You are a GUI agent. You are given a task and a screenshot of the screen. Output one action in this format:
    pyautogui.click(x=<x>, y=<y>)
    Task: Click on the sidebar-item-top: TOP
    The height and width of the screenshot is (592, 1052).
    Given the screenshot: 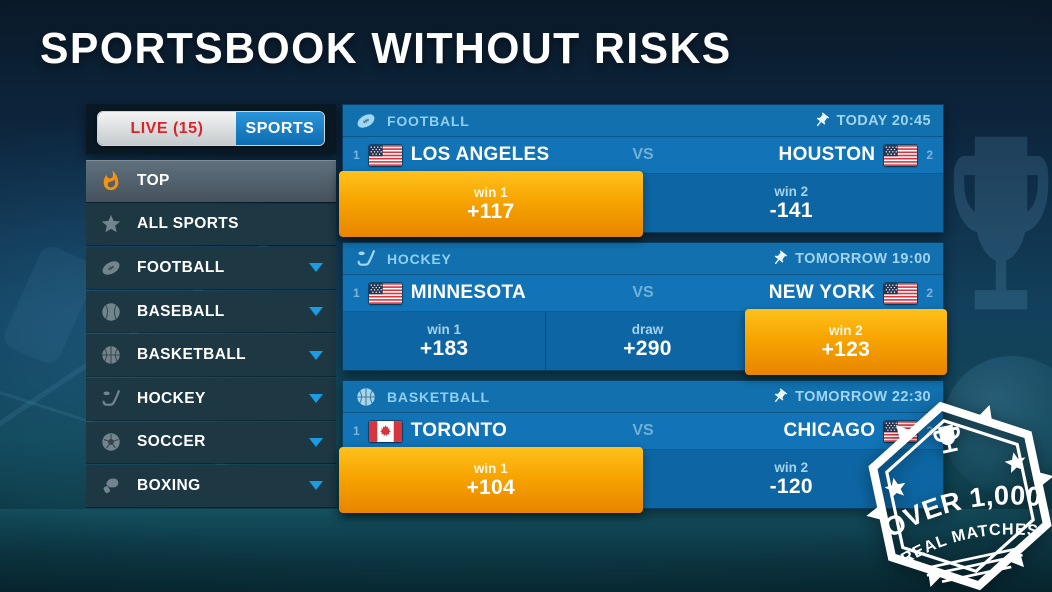 What is the action you would take?
    pyautogui.click(x=211, y=181)
    